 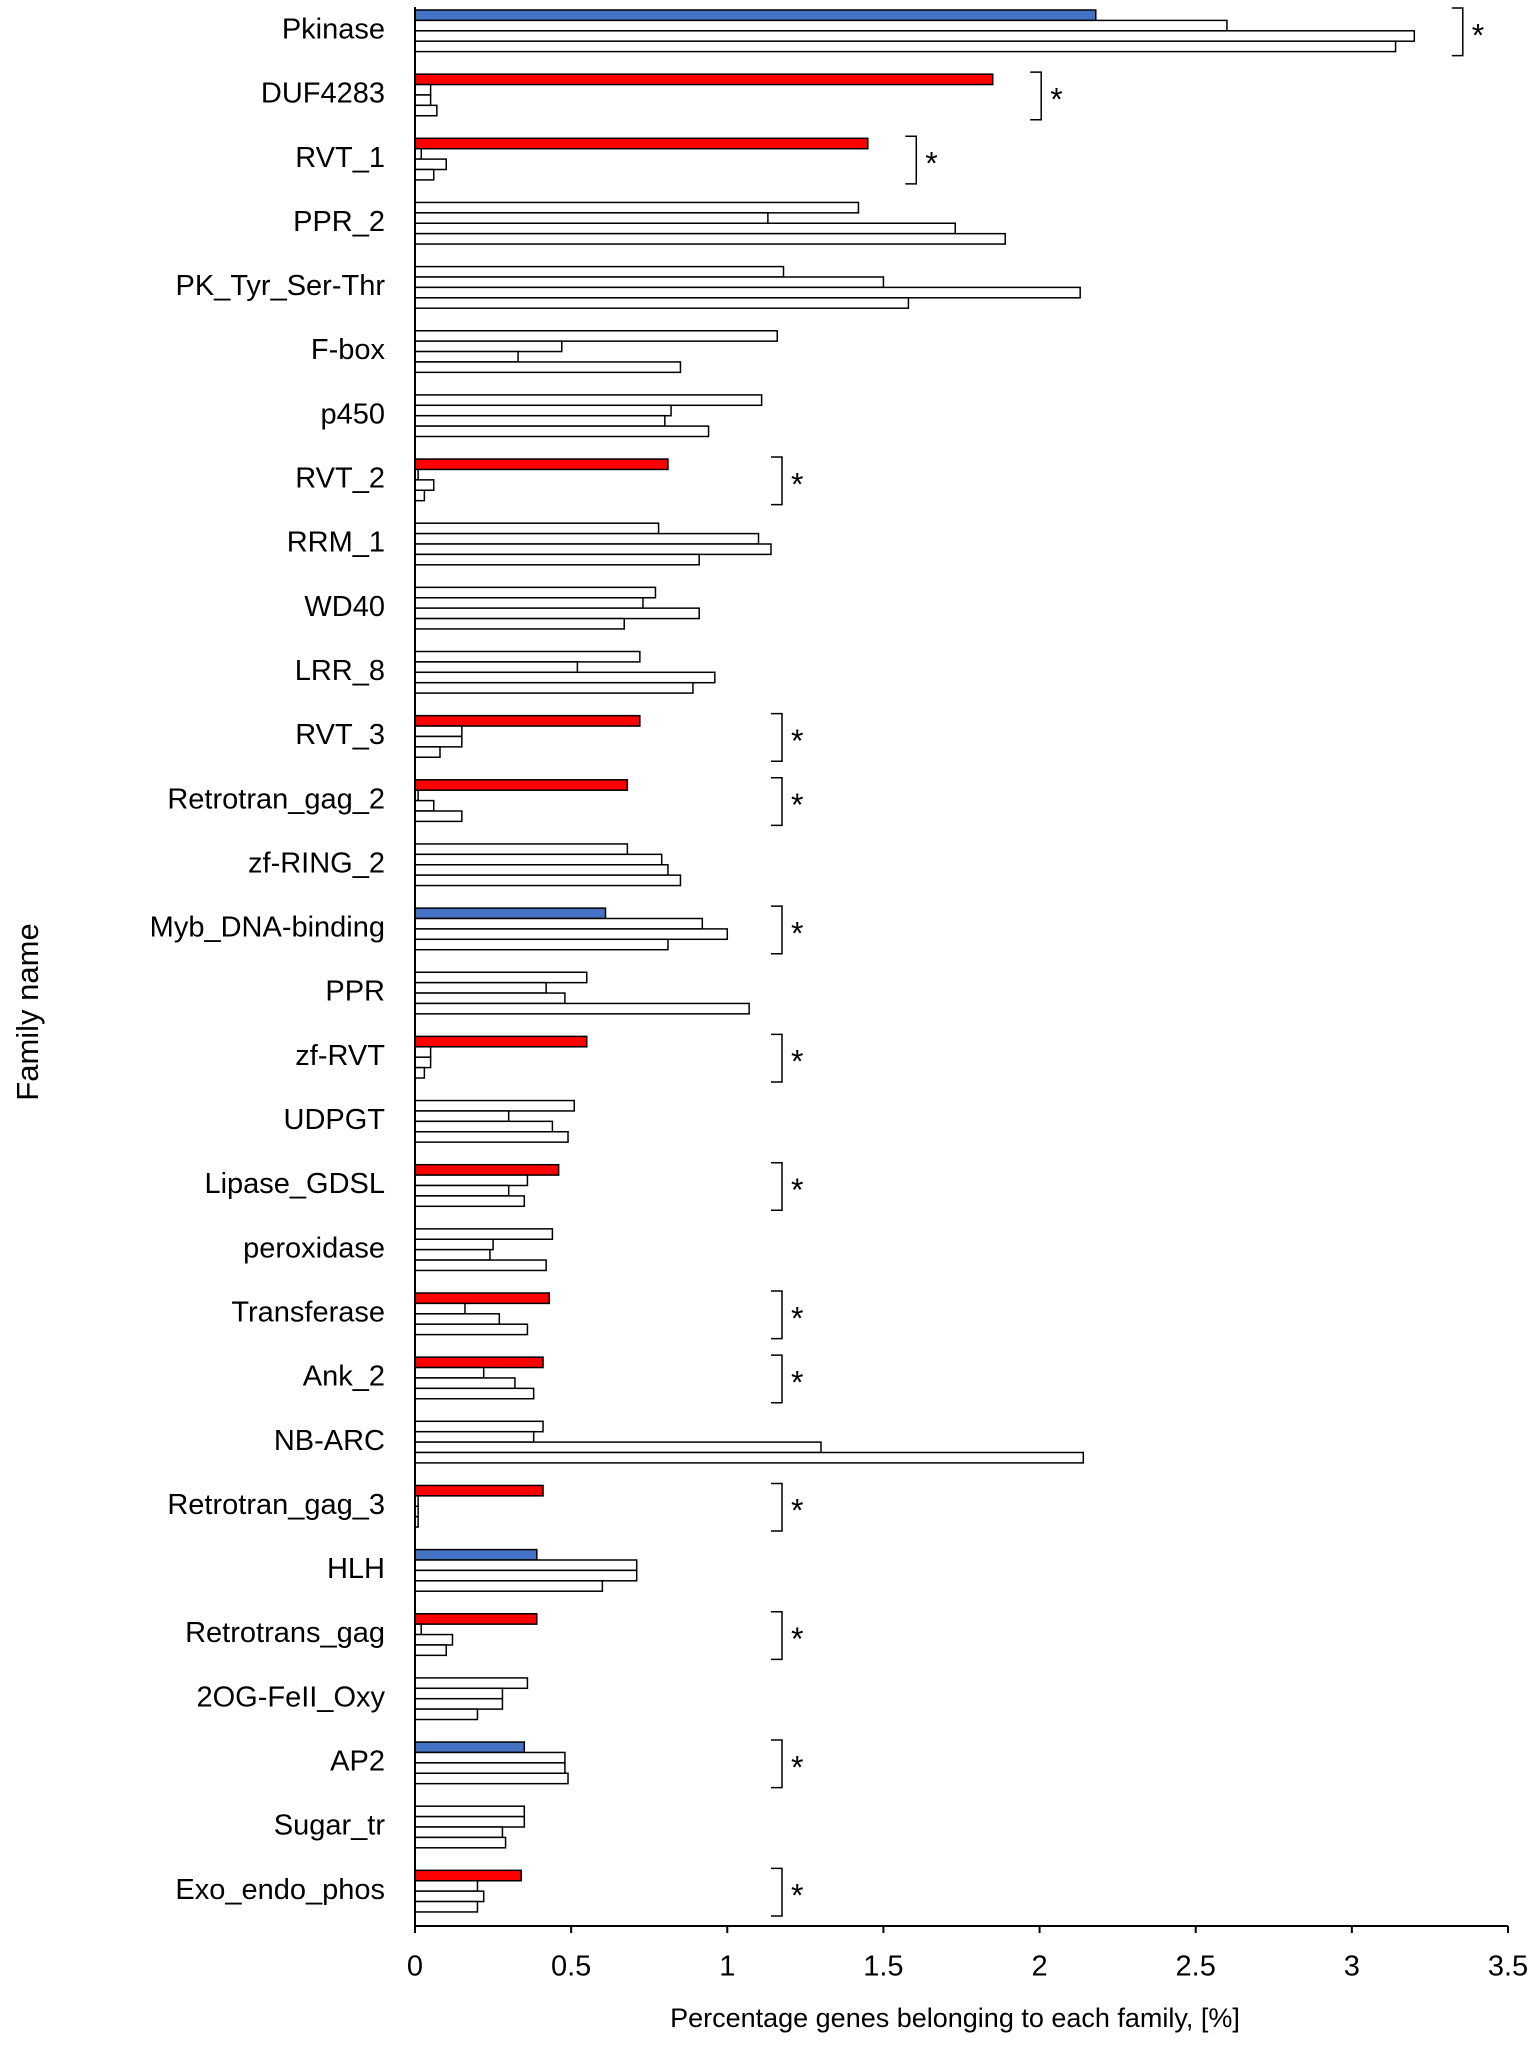 What do you see at coordinates (340, 671) in the screenshot?
I see `category-label: LRR_8` at bounding box center [340, 671].